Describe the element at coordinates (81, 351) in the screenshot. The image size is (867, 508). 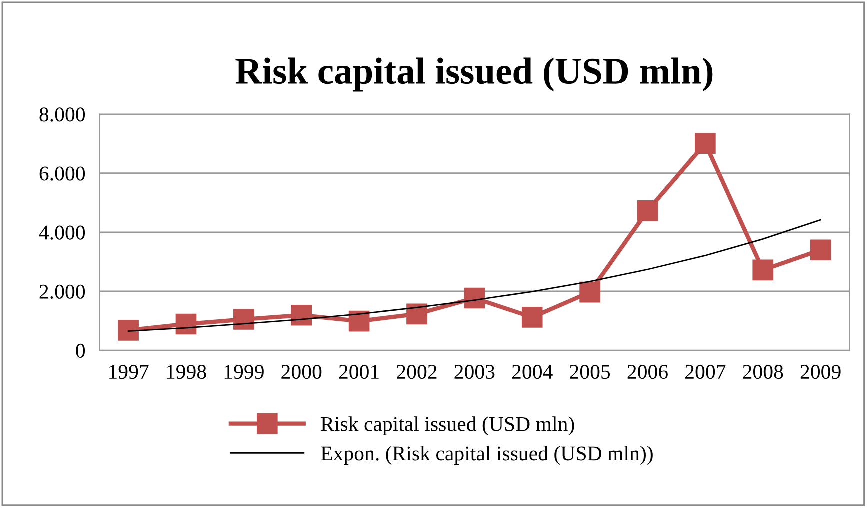
I see `y-tick-label: 0` at that location.